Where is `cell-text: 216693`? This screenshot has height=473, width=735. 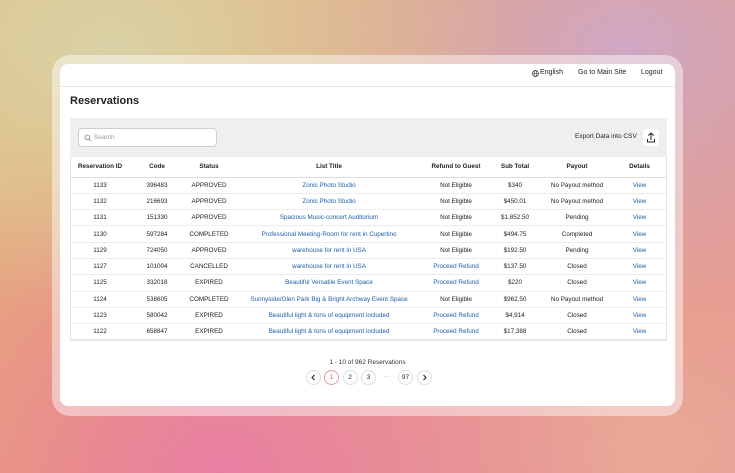 cell-text: 216693 is located at coordinates (157, 201).